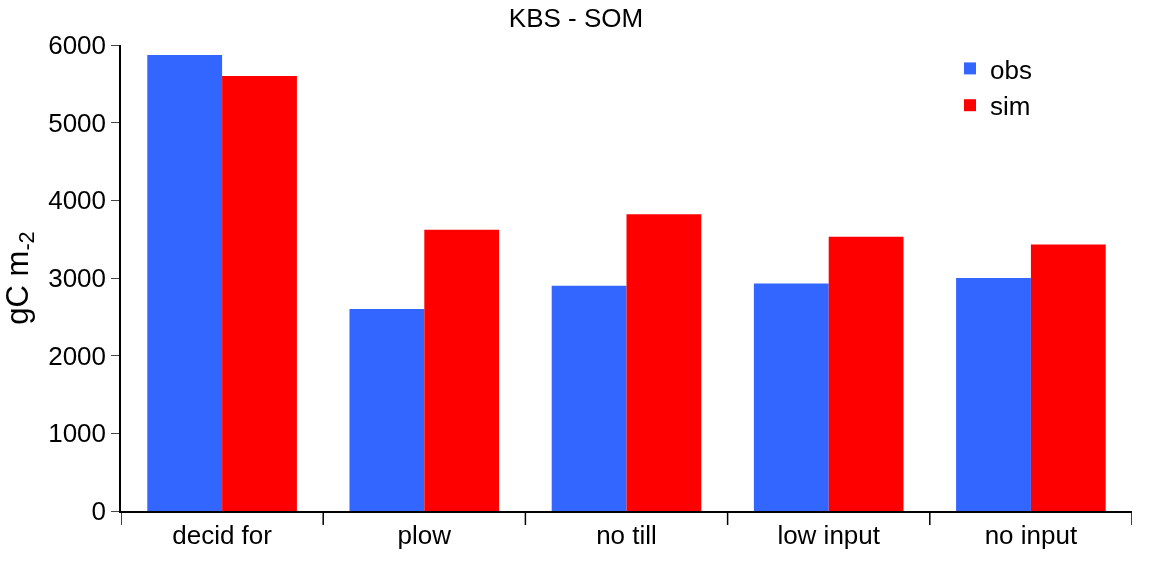 The width and height of the screenshot is (1152, 581). I want to click on x-tick-label: no input, so click(1031, 534).